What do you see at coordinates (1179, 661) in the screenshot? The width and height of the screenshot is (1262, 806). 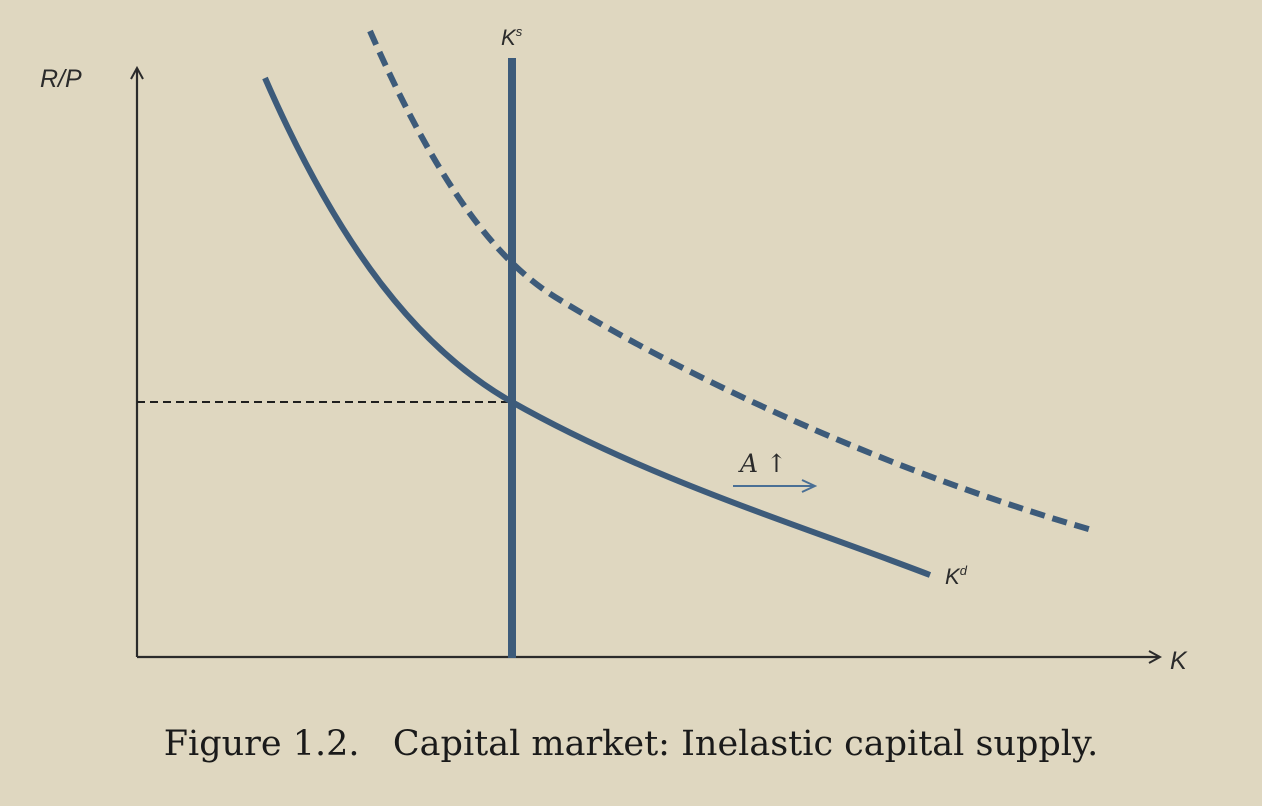 I see `x-axis-label: K` at bounding box center [1179, 661].